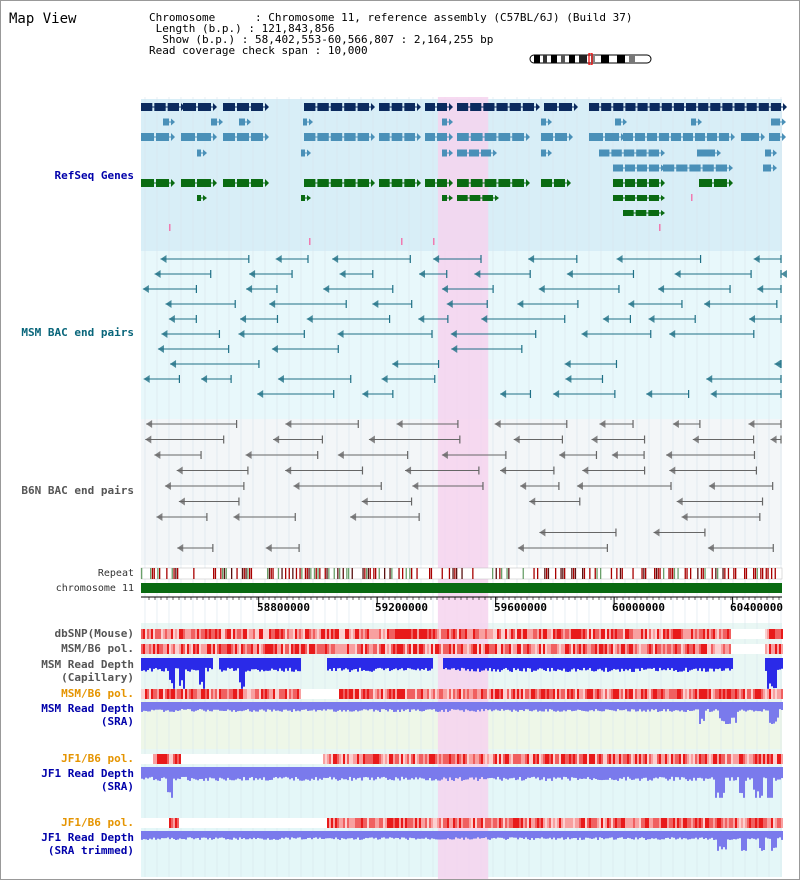 The height and width of the screenshot is (880, 800). What do you see at coordinates (591, 59) in the screenshot?
I see `chromosome-ideogram` at bounding box center [591, 59].